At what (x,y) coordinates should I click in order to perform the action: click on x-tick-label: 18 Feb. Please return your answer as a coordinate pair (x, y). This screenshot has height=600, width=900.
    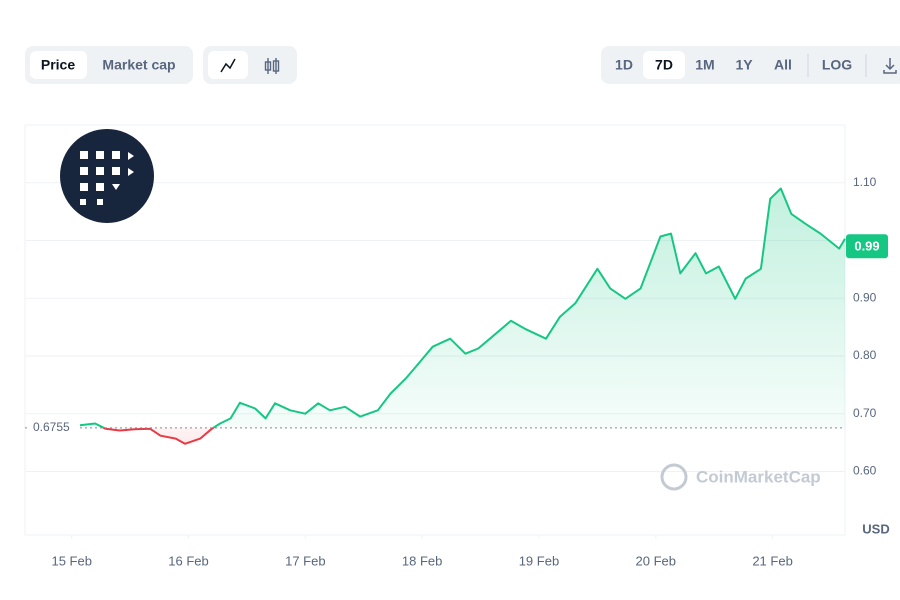
    Looking at the image, I should click on (422, 560).